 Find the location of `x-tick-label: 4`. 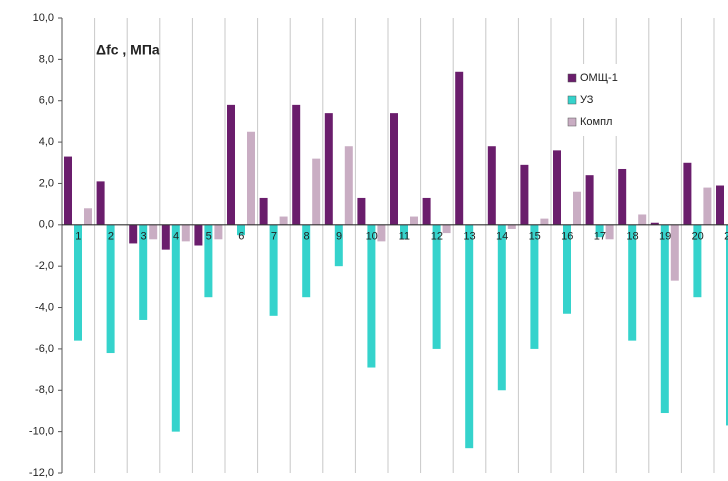

x-tick-label: 4 is located at coordinates (176, 237).